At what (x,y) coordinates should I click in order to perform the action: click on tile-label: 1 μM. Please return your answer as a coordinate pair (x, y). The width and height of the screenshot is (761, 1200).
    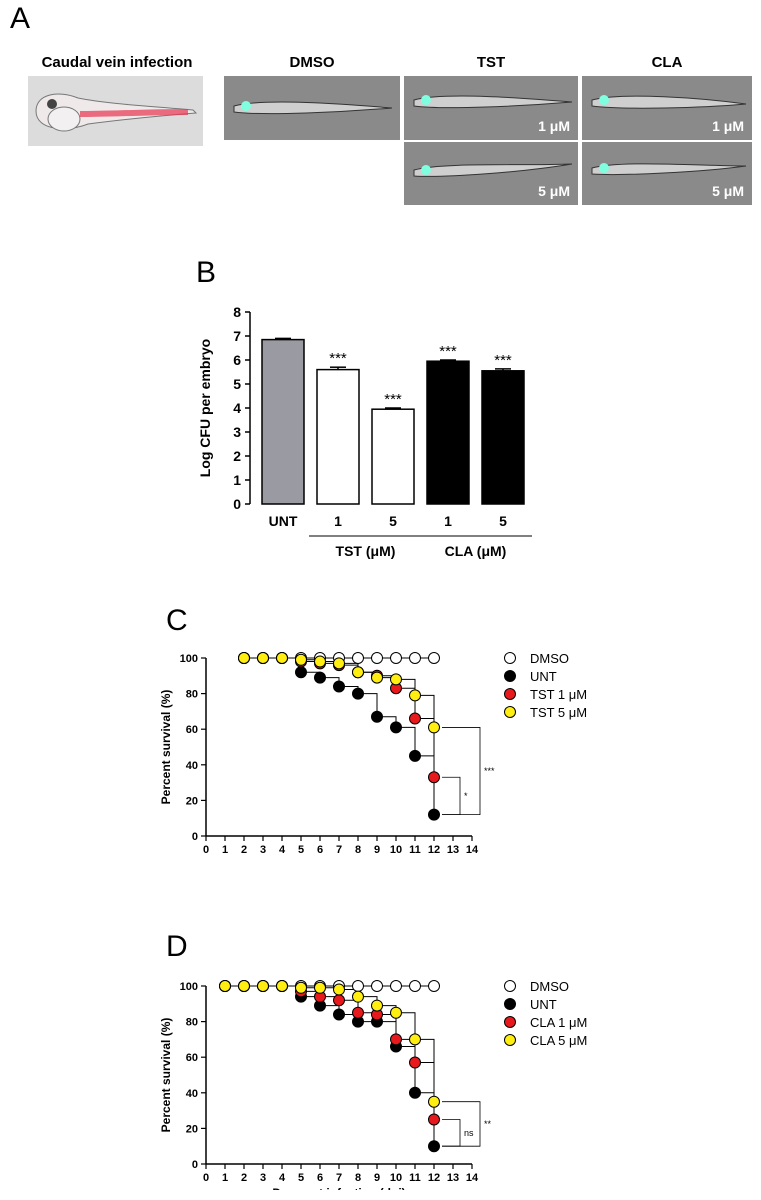
    Looking at the image, I should click on (728, 126).